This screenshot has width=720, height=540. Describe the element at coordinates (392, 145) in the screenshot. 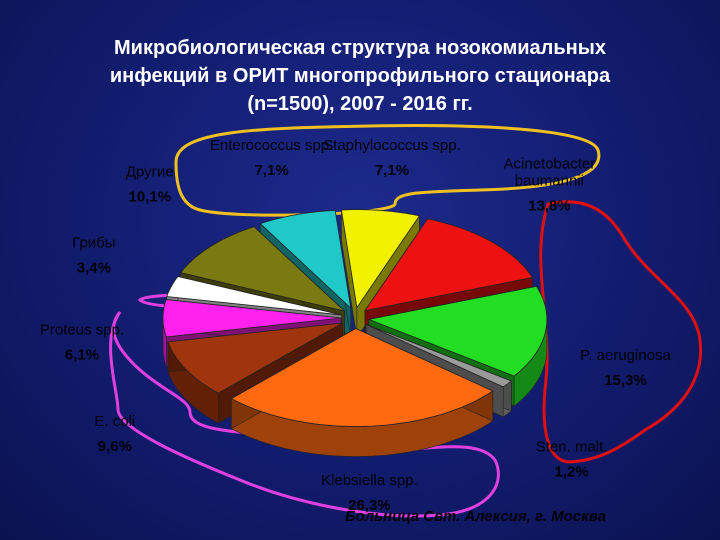

I see `slice-label-staphylococcus-spp: Staphylococcus spp.` at that location.